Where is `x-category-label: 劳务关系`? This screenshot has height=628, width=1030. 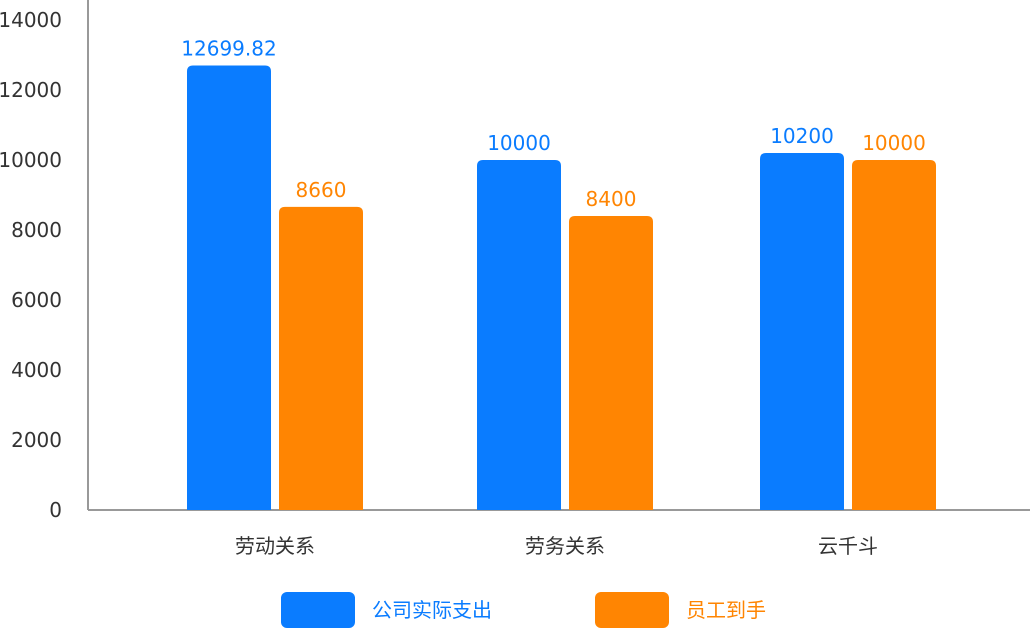
x-category-label: 劳务关系 is located at coordinates (565, 546).